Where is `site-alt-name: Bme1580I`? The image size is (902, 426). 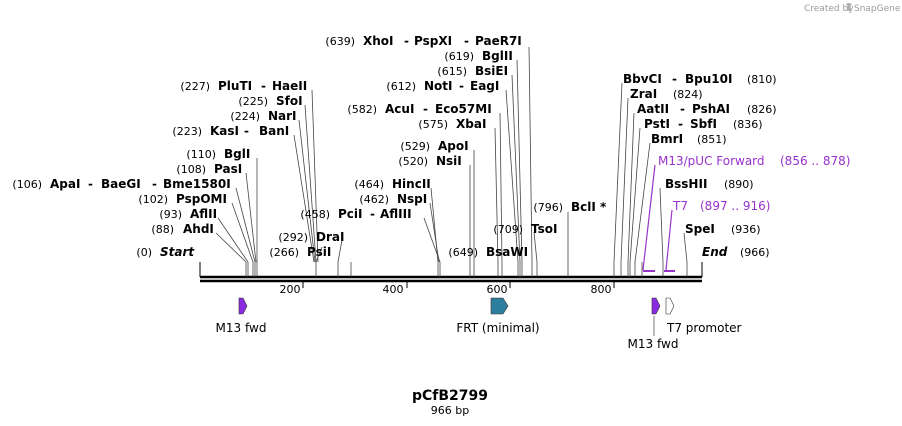
site-alt-name: Bme1580I is located at coordinates (197, 184).